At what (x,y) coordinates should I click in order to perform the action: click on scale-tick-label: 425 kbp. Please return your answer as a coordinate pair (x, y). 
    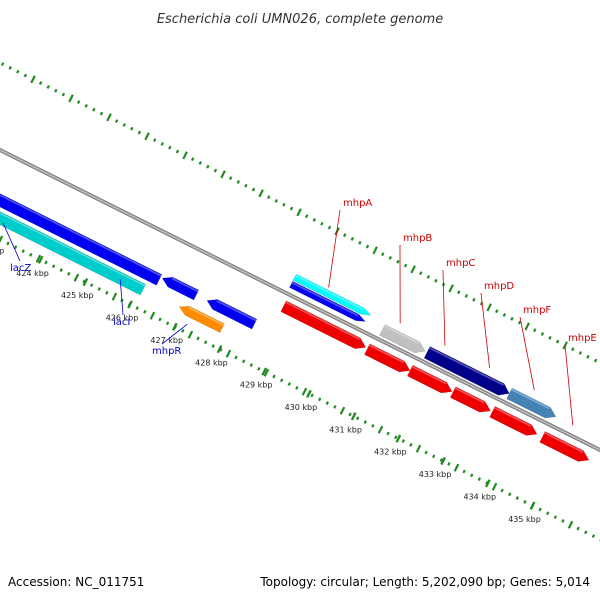
    Looking at the image, I should click on (77, 295).